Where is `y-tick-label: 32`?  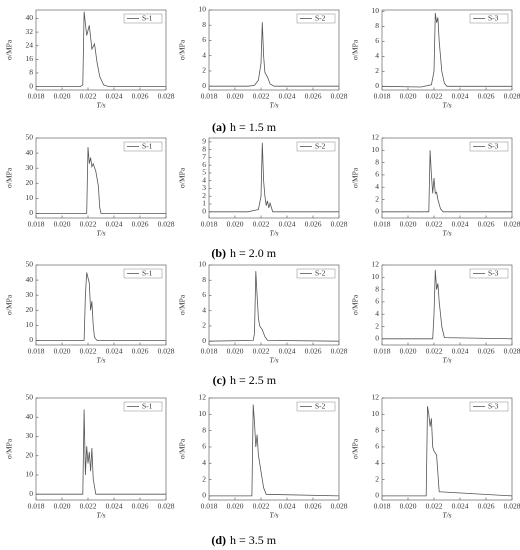
y-tick-label: 32 is located at coordinates (30, 31).